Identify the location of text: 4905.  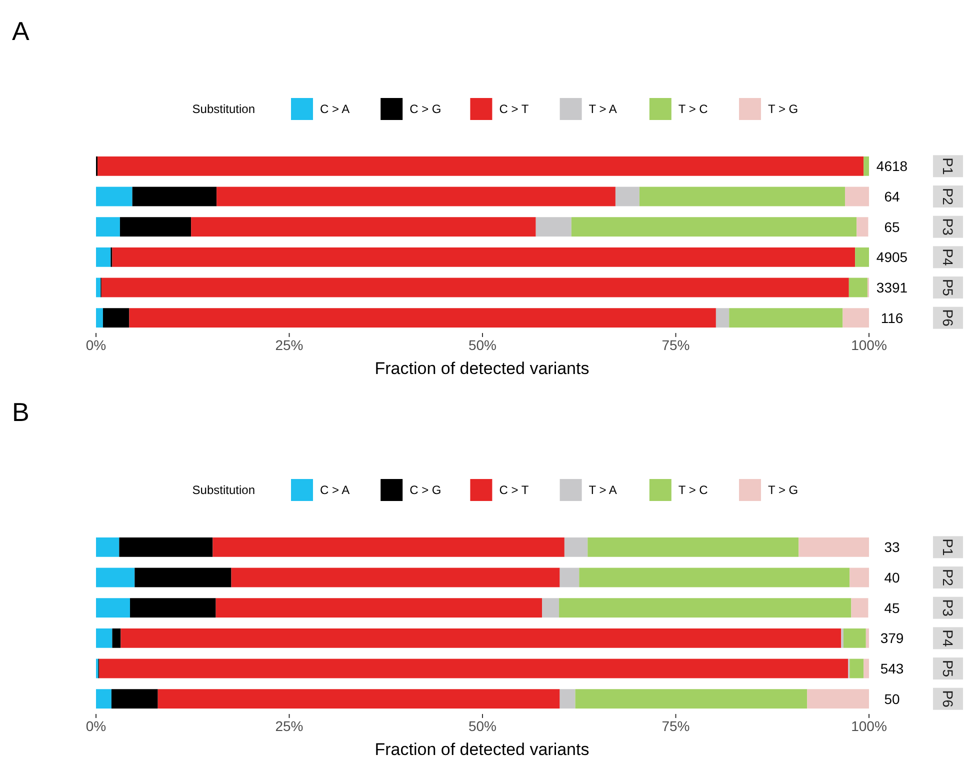
(892, 257).